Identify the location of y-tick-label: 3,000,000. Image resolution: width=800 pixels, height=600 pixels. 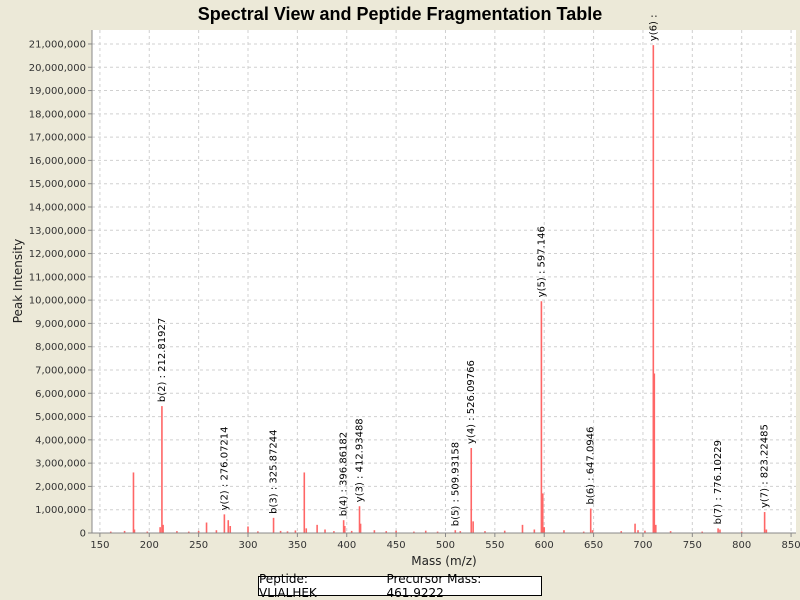
(60, 464).